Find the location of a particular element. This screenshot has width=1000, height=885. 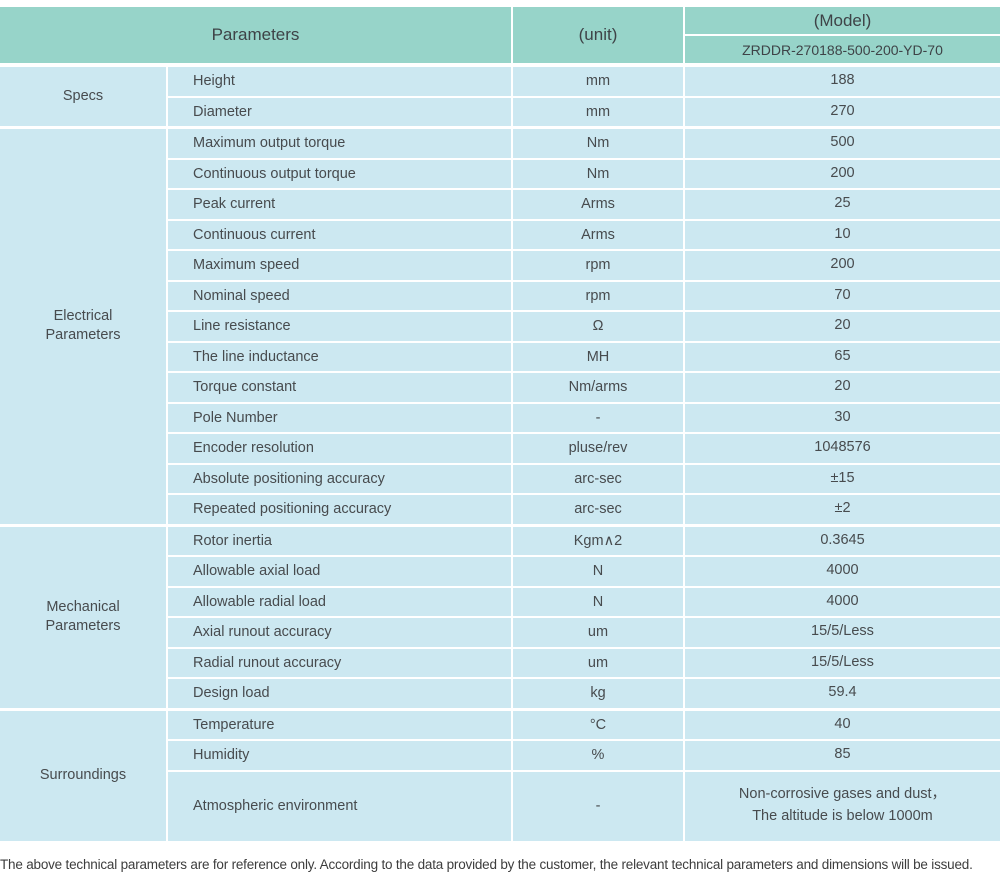

group-label: Specs is located at coordinates (83, 96).